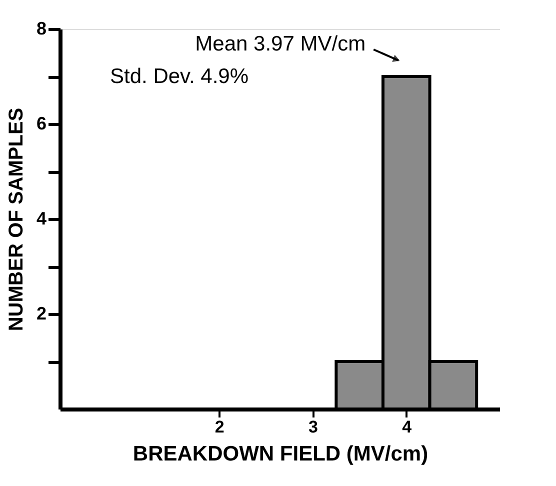 This screenshot has width=556, height=486. I want to click on x-tick-label: 4, so click(407, 427).